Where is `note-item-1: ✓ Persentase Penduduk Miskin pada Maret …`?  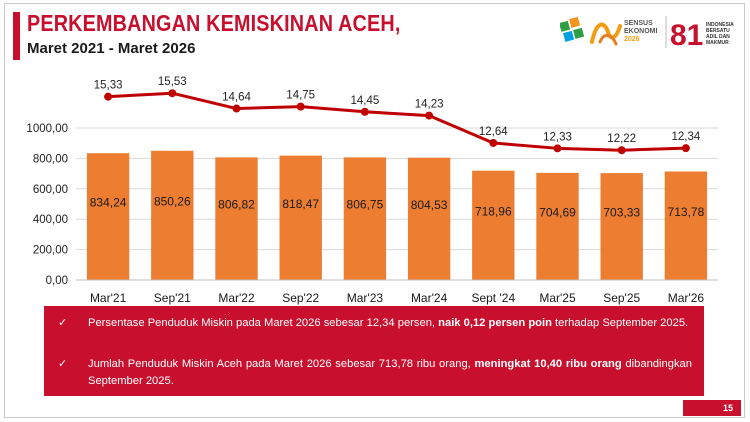
note-item-1: ✓ Persentase Penduduk Miskin pada Maret … is located at coordinates (375, 323).